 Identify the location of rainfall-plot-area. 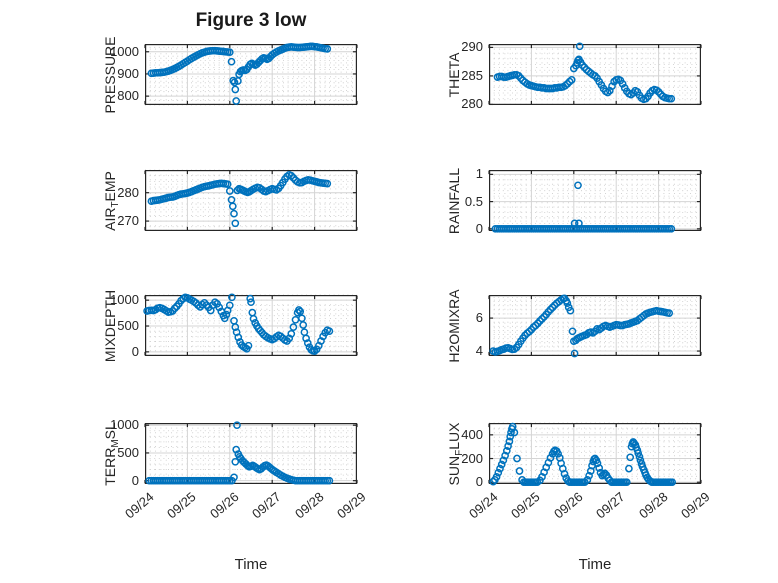
(595, 201).